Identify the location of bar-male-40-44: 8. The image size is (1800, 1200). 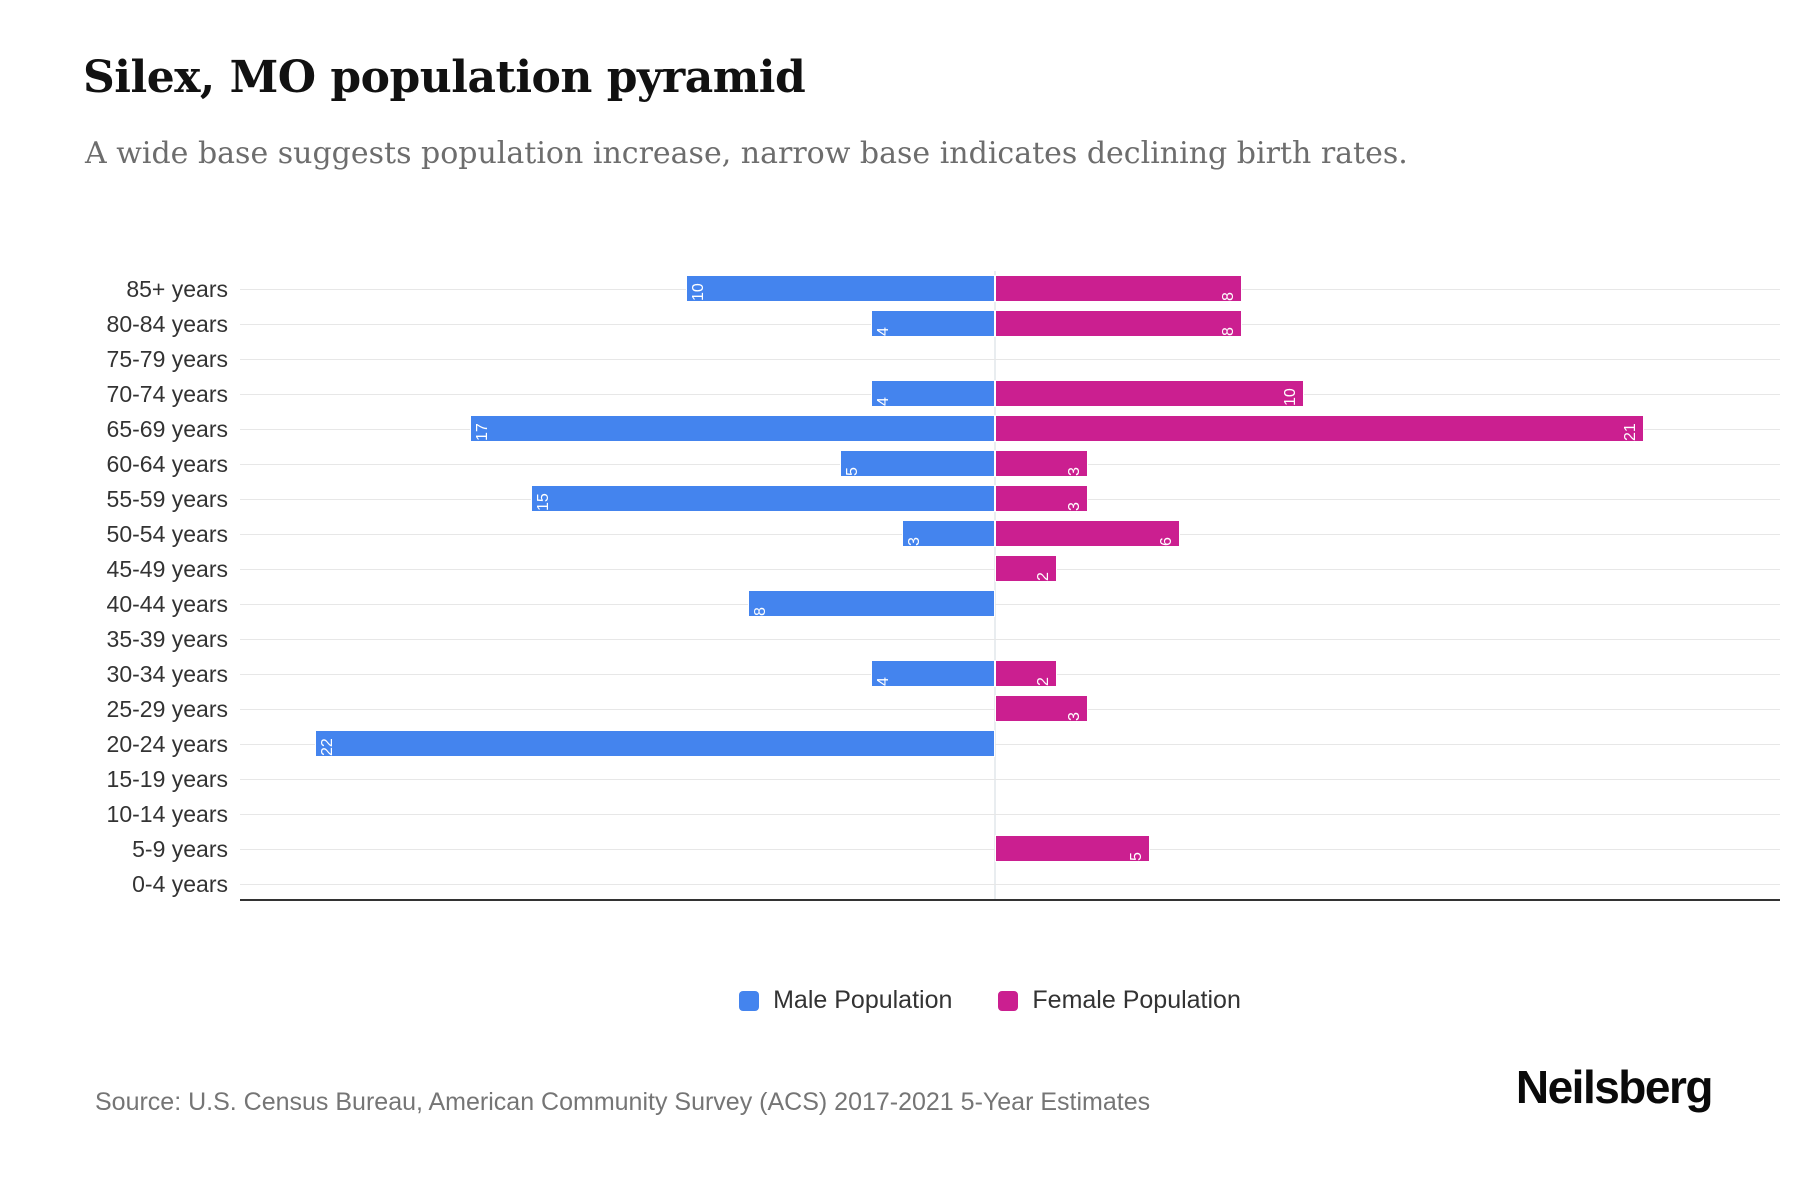
(871, 603).